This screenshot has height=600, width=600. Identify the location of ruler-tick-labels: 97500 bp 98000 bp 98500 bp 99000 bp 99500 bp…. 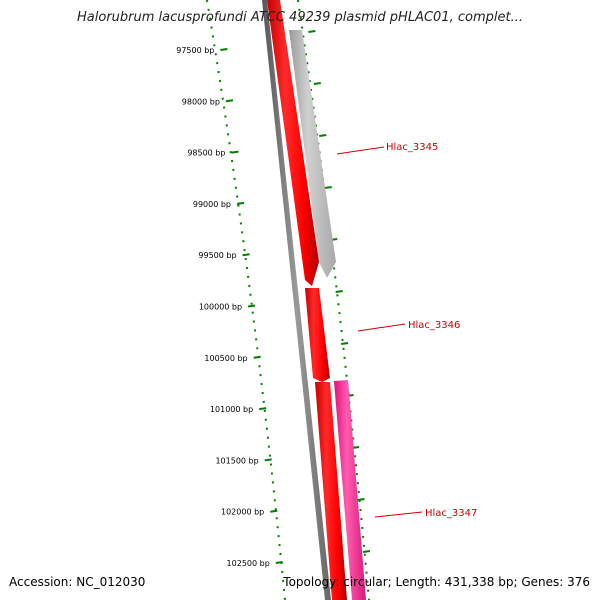
(223, 307).